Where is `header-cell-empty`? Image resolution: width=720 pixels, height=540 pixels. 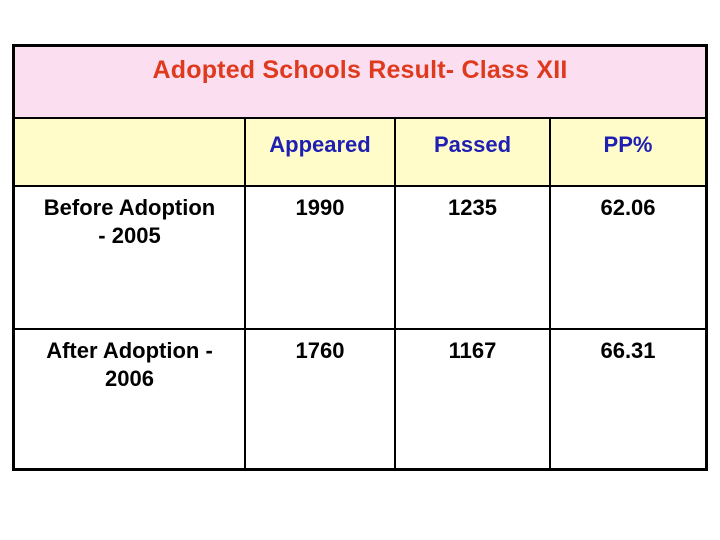
header-cell-empty is located at coordinates (130, 153).